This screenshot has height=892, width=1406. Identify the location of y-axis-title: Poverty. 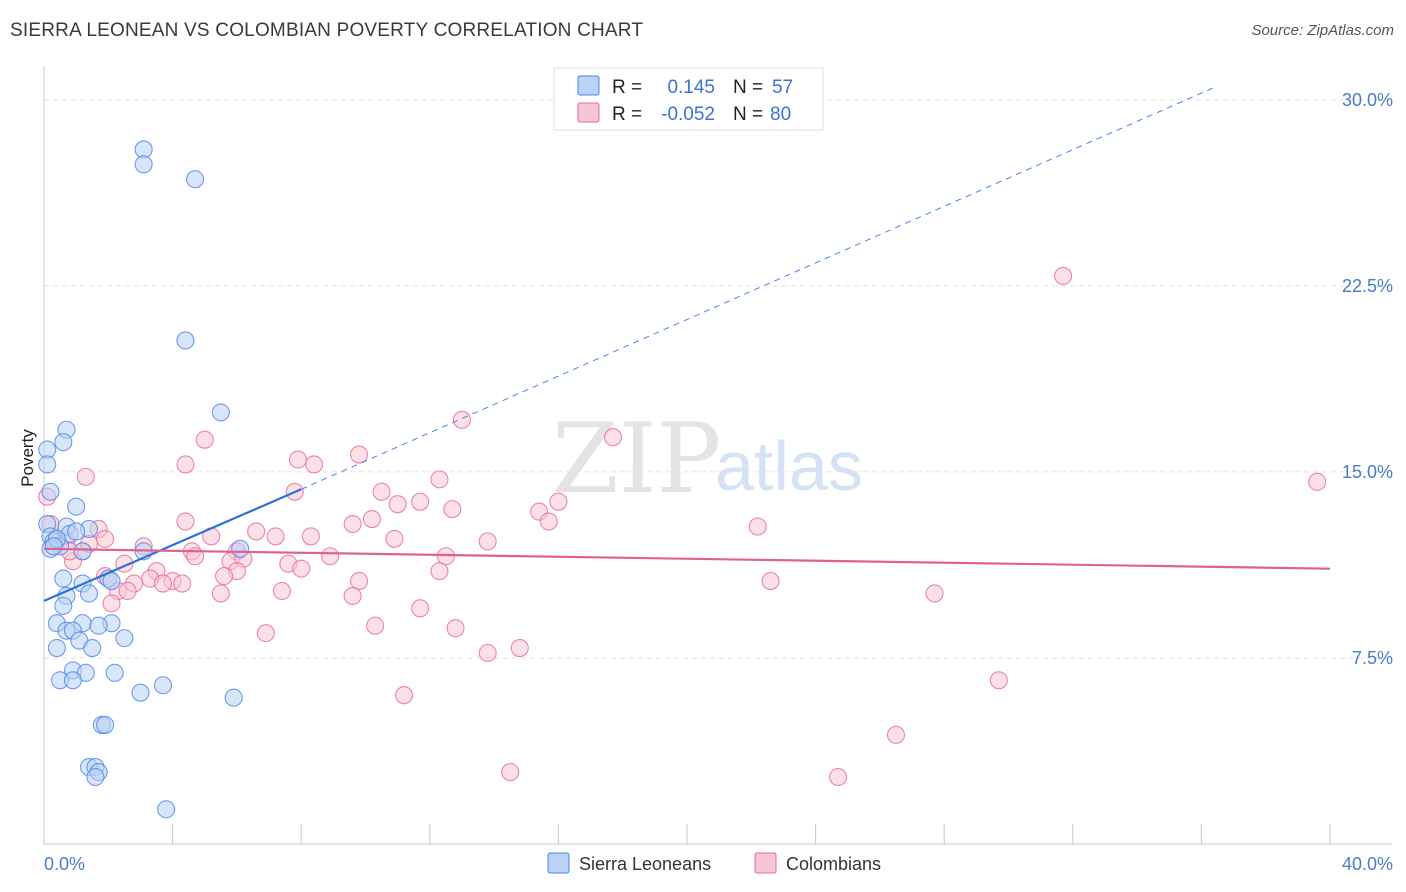
(27, 458).